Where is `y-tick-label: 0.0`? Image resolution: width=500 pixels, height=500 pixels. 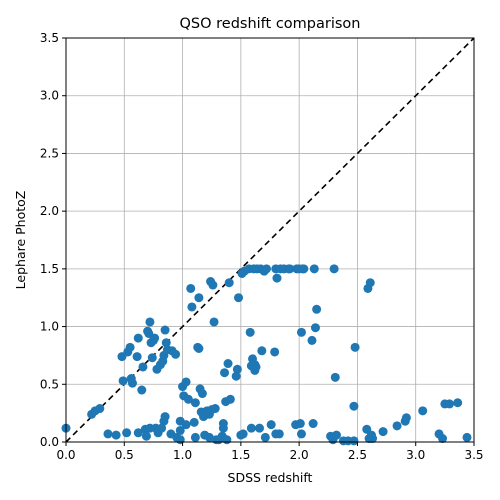
y-tick-label: 0.0 is located at coordinates (49, 442).